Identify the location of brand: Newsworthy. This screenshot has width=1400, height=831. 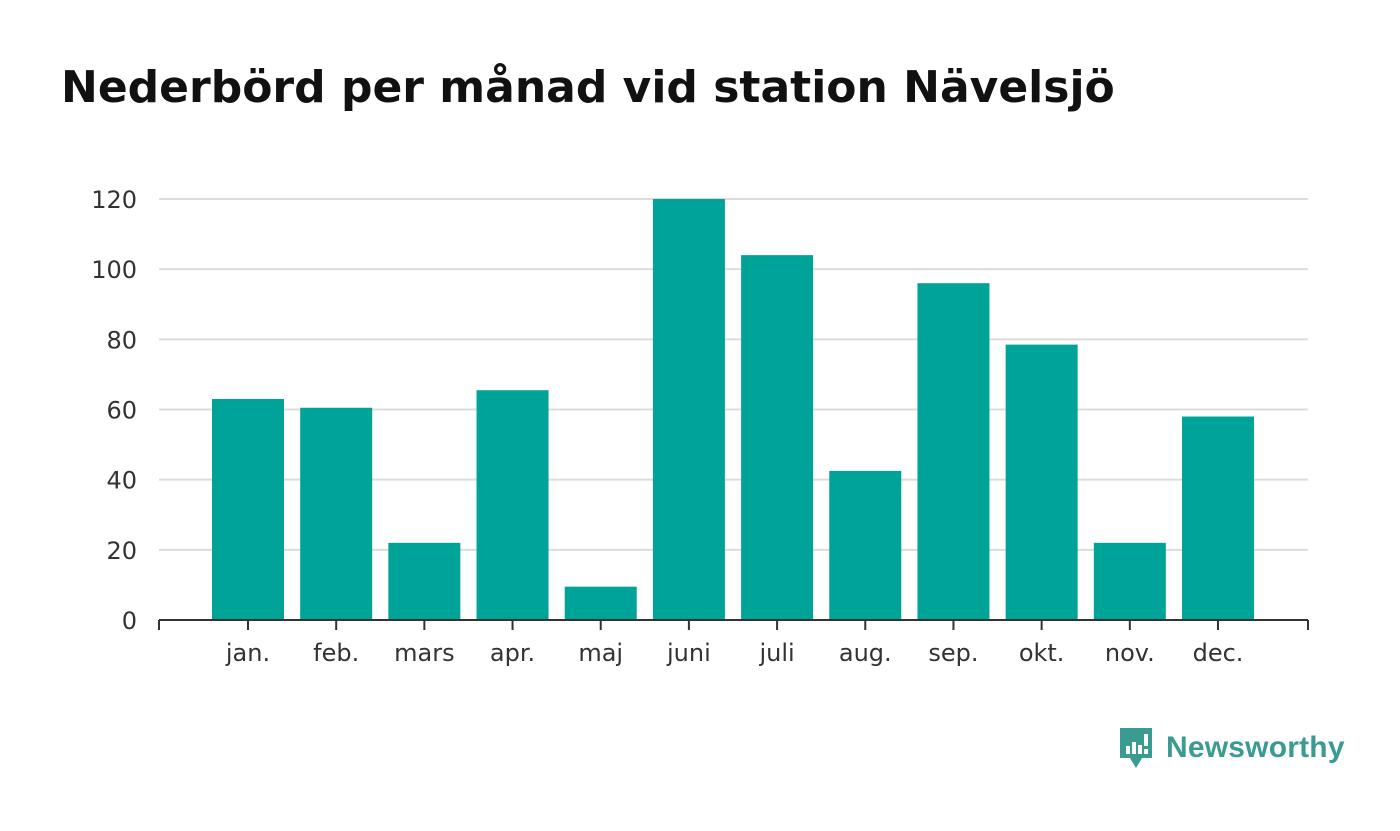
(1231, 748).